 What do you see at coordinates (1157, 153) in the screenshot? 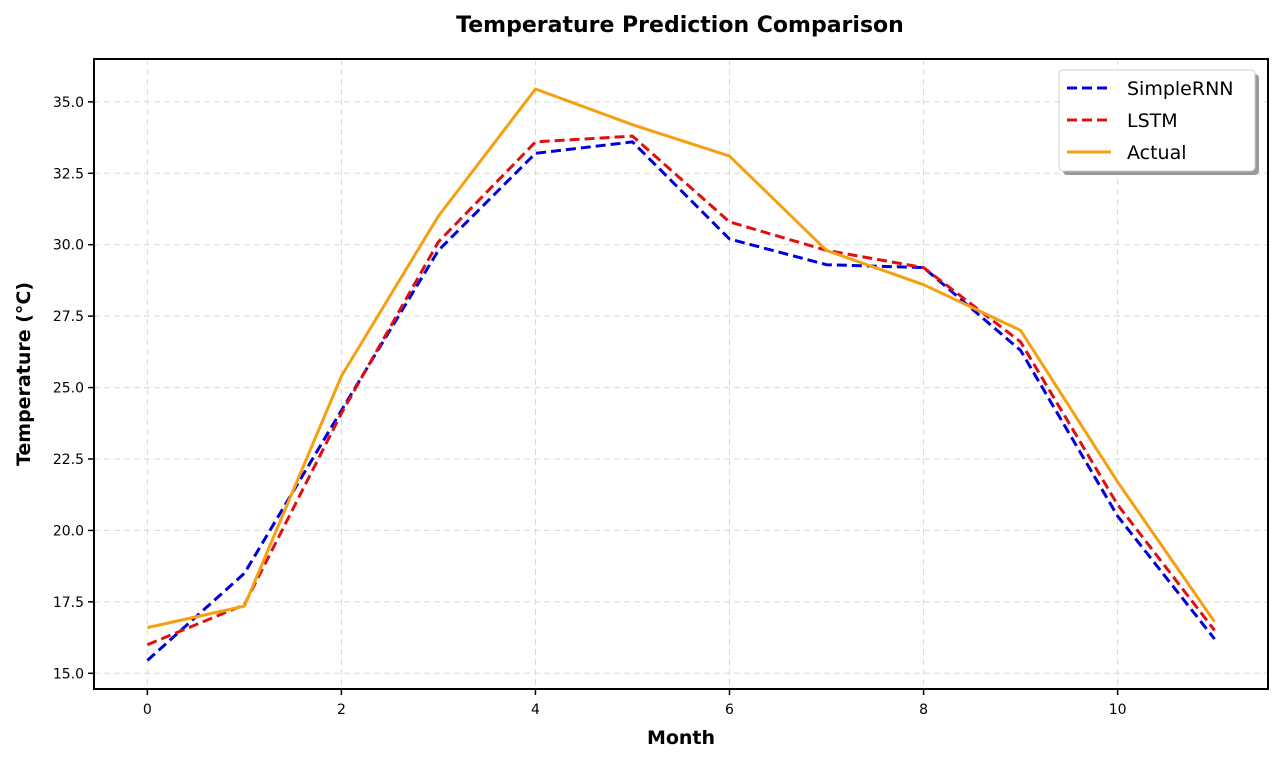
I see `legend-entry-label: Actual` at bounding box center [1157, 153].